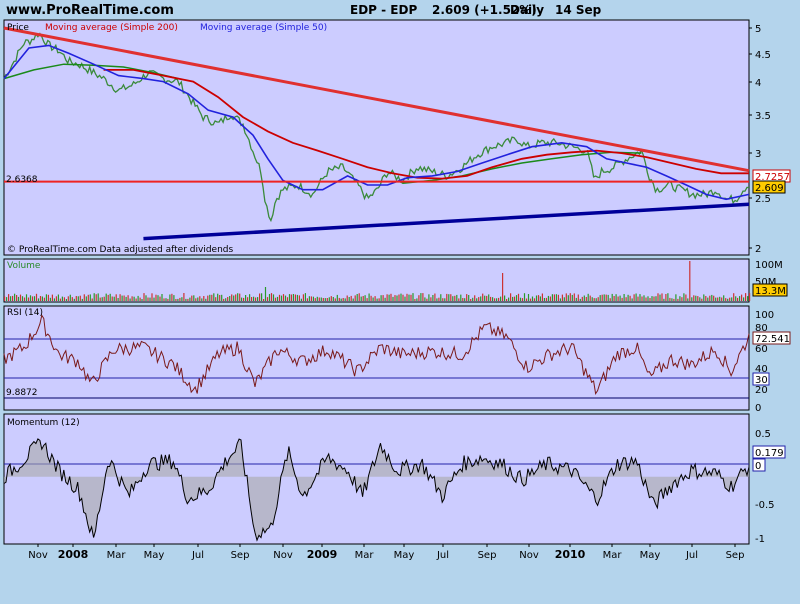 The height and width of the screenshot is (604, 800). Describe the element at coordinates (117, 555) in the screenshot. I see `x-tick-label: Mar` at that location.